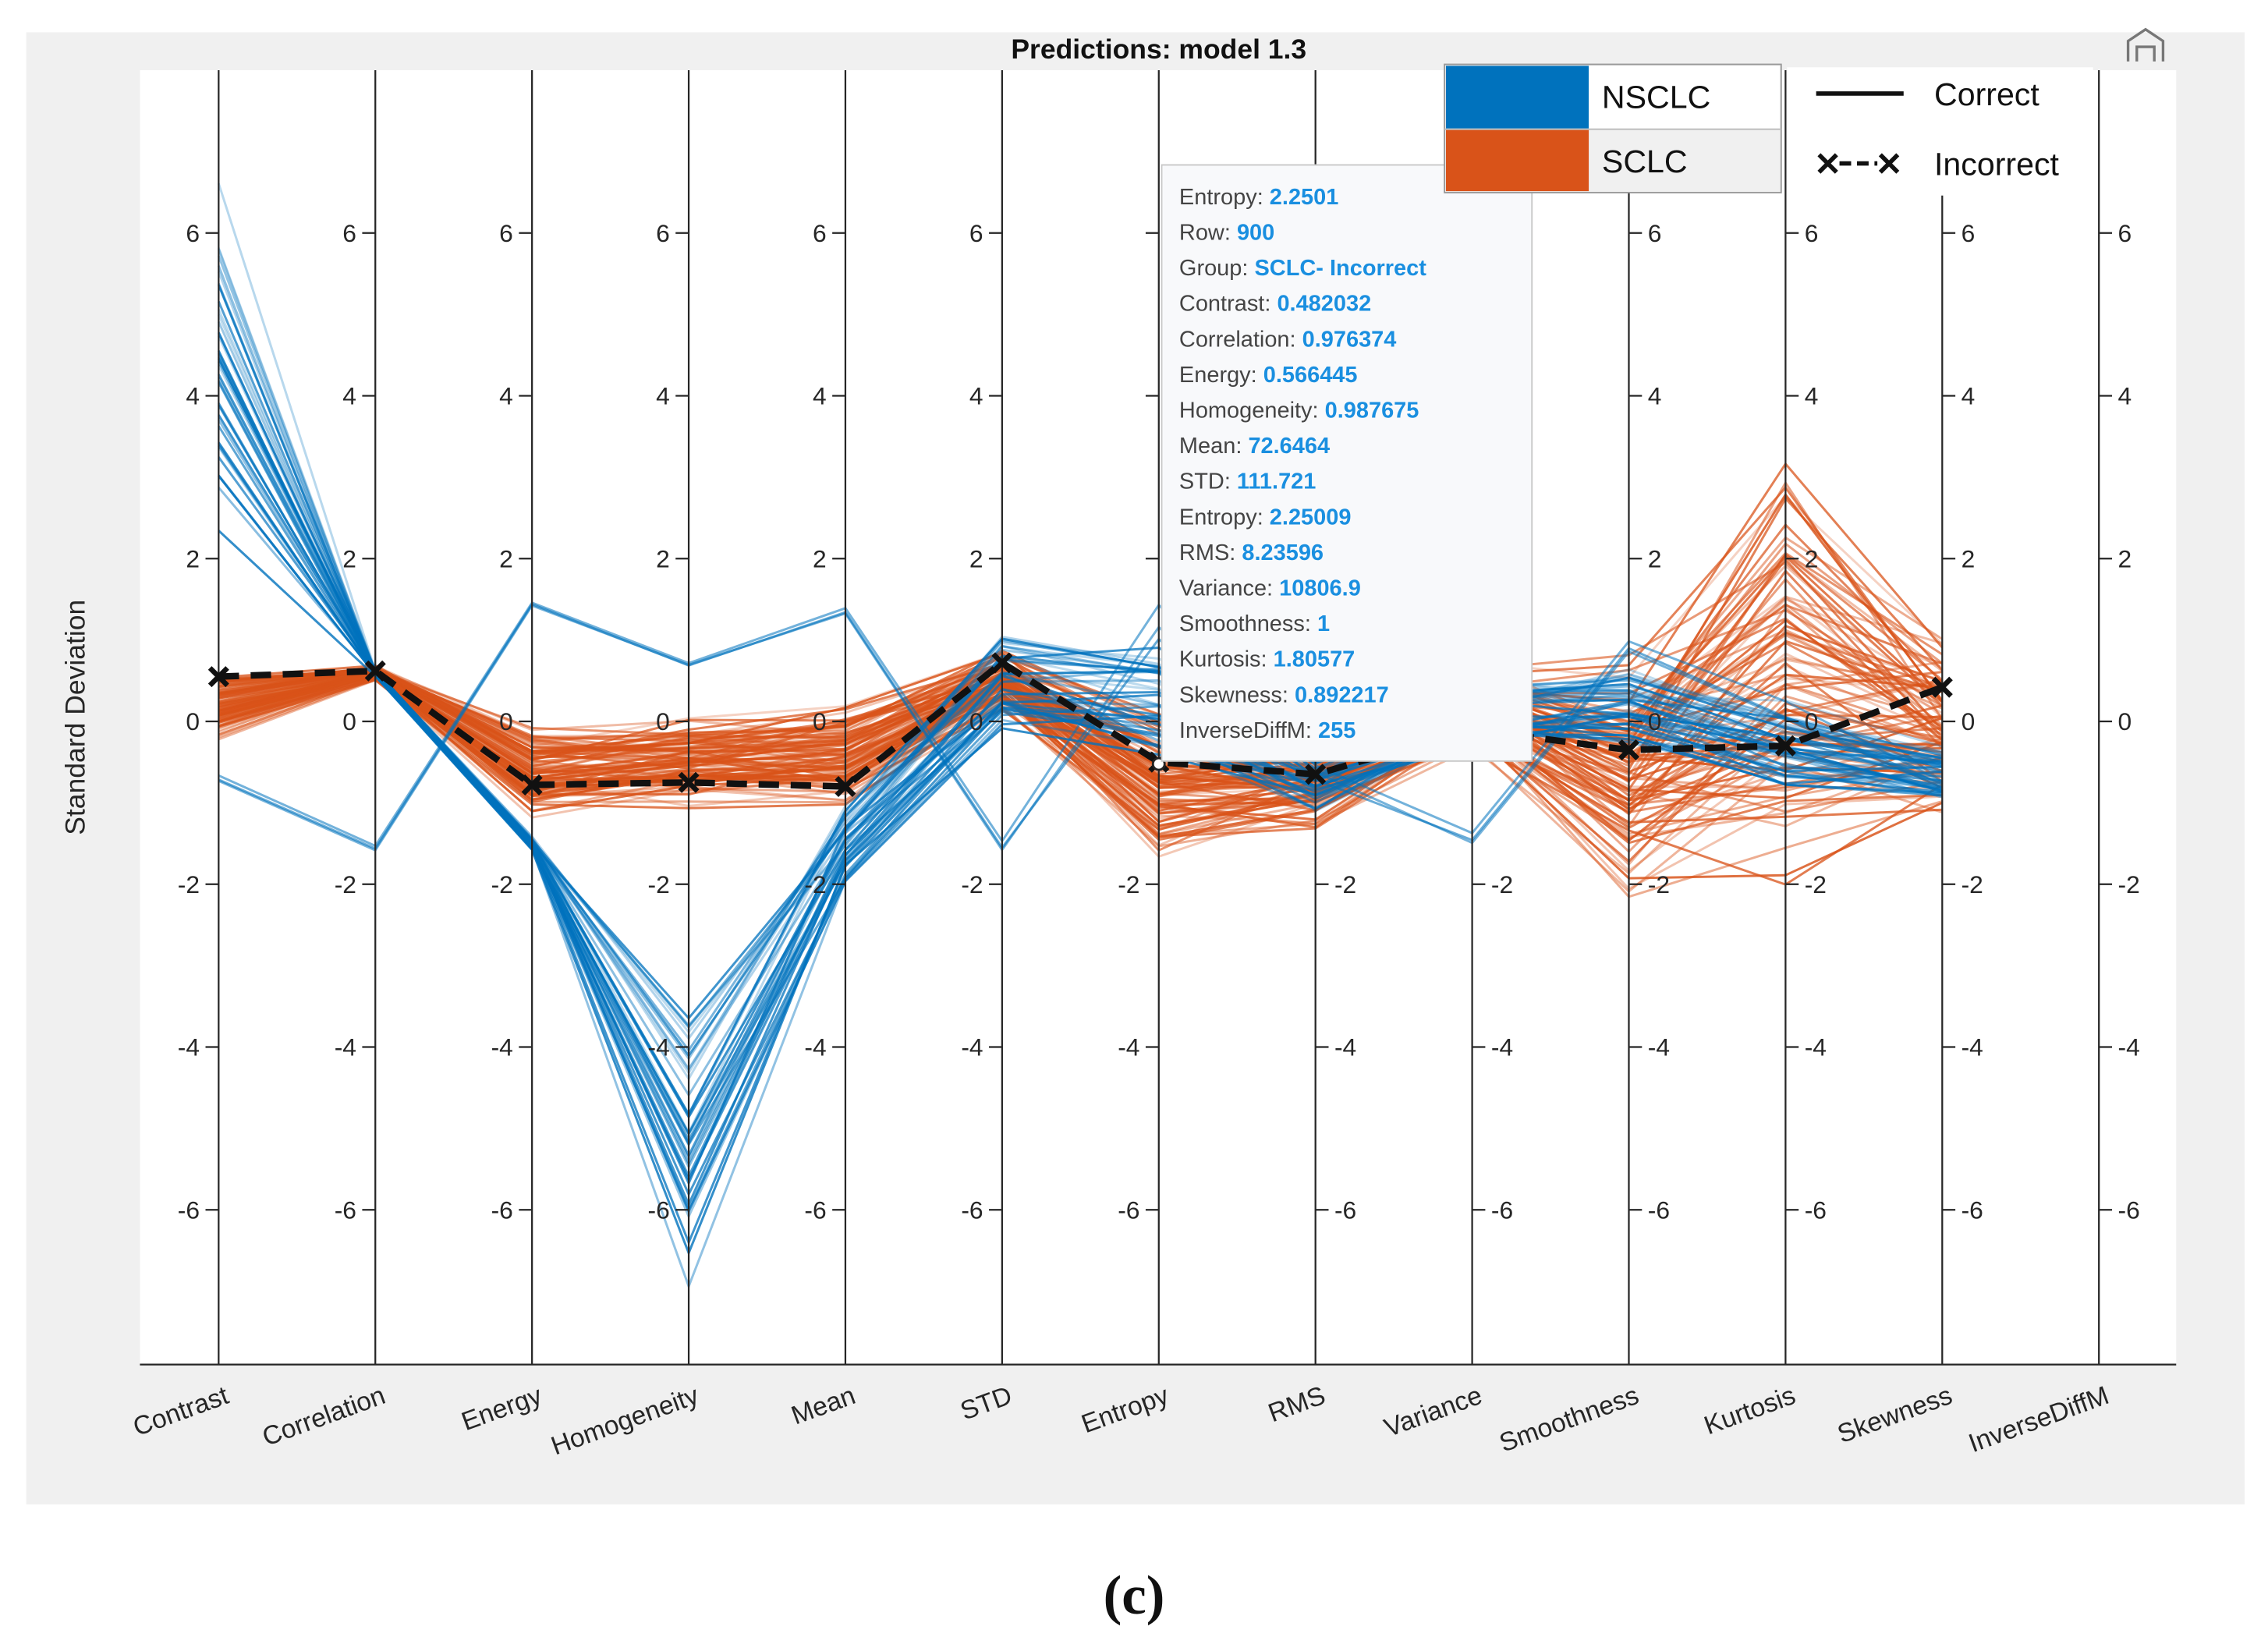 The height and width of the screenshot is (1630, 2268). Describe the element at coordinates (1268, 375) in the screenshot. I see `datatip-row: Energy: 0.566445` at that location.